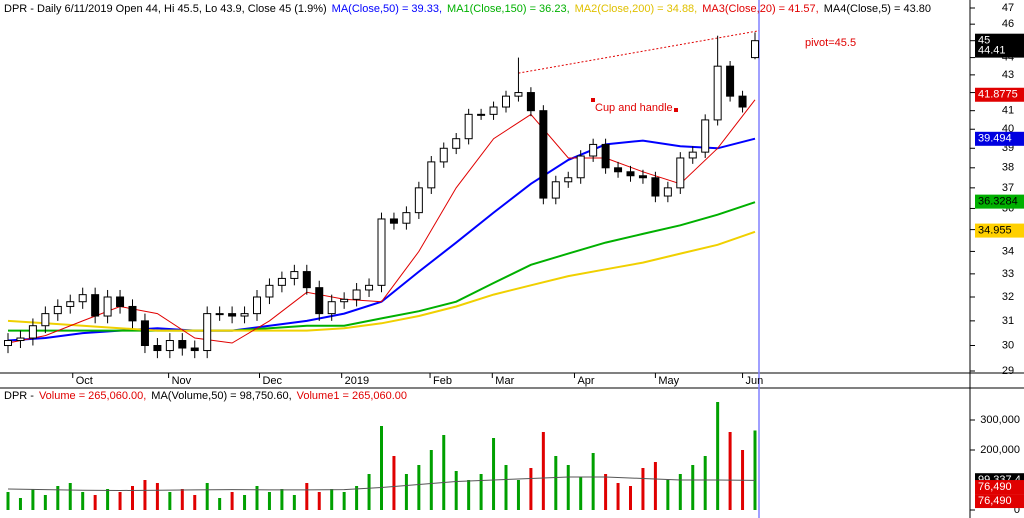 This screenshot has width=1024, height=518. I want to click on price-label: 44.41, so click(992, 51).